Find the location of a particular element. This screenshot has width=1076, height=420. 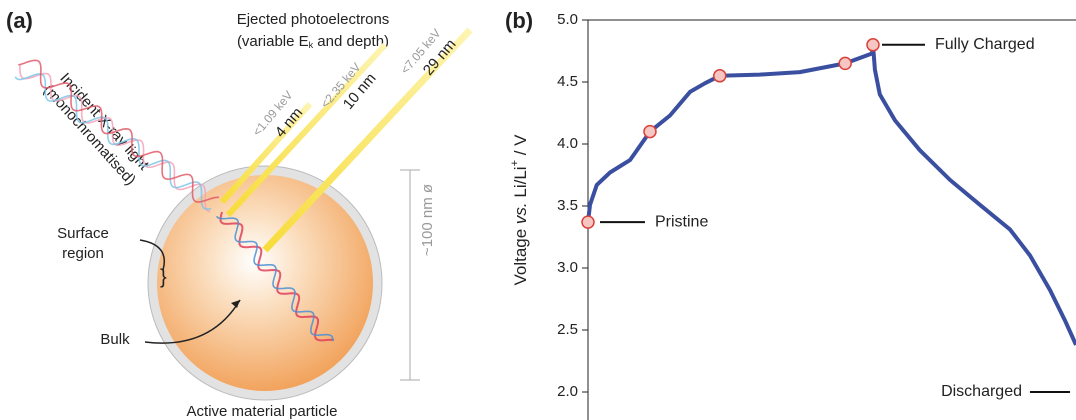

text-part: vs. is located at coordinates (520, 213).